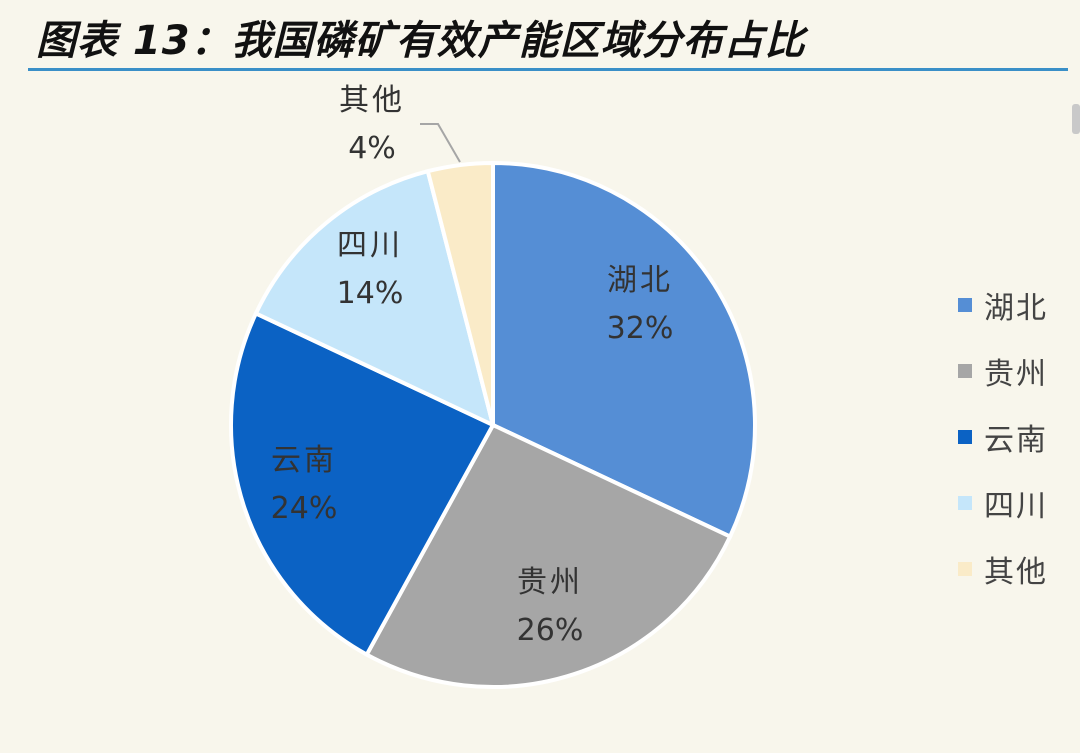 This screenshot has height=753, width=1080. What do you see at coordinates (624, 350) in the screenshot?
I see `pie-slice-hubei` at bounding box center [624, 350].